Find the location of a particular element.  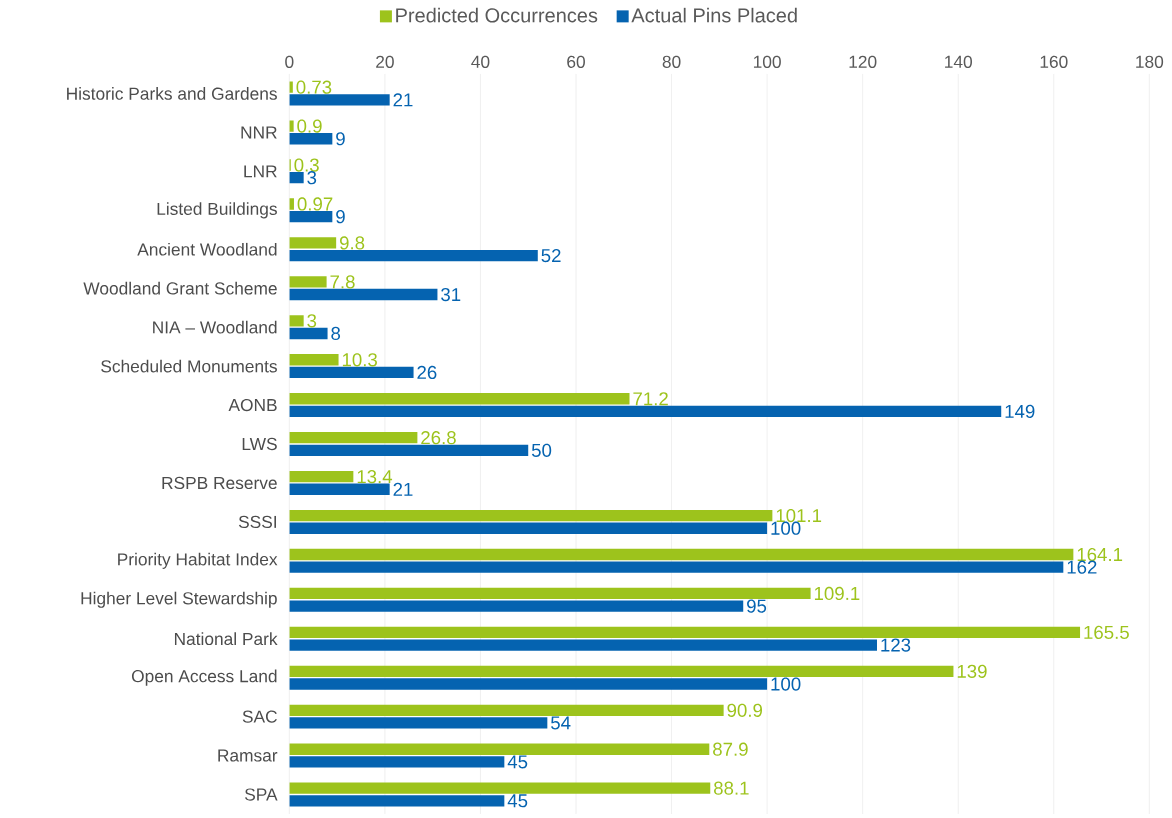

y-tick-label: LNR is located at coordinates (260, 171).